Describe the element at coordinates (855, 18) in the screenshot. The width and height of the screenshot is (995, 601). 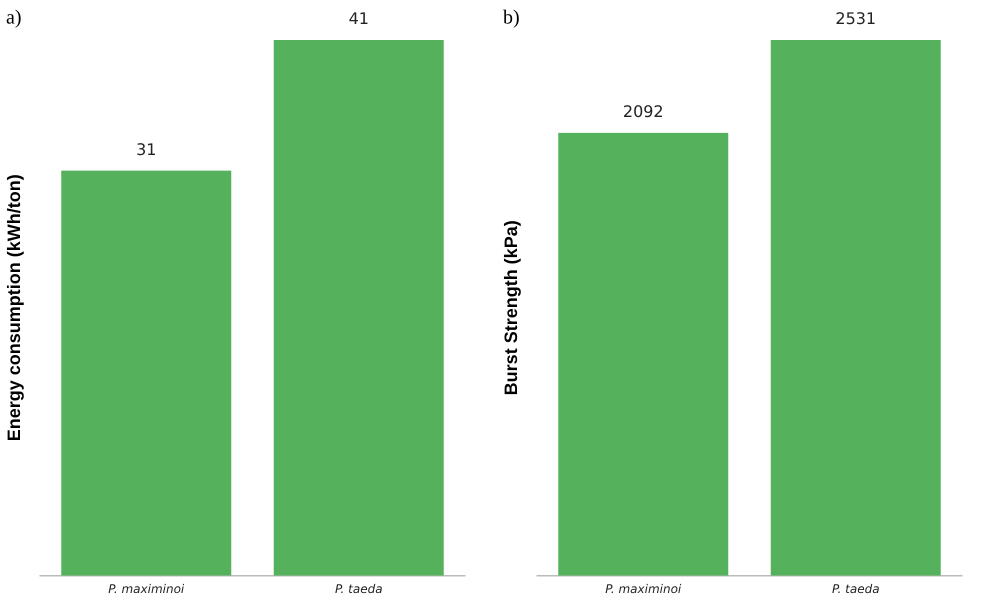
I see `data-label: 2531` at that location.